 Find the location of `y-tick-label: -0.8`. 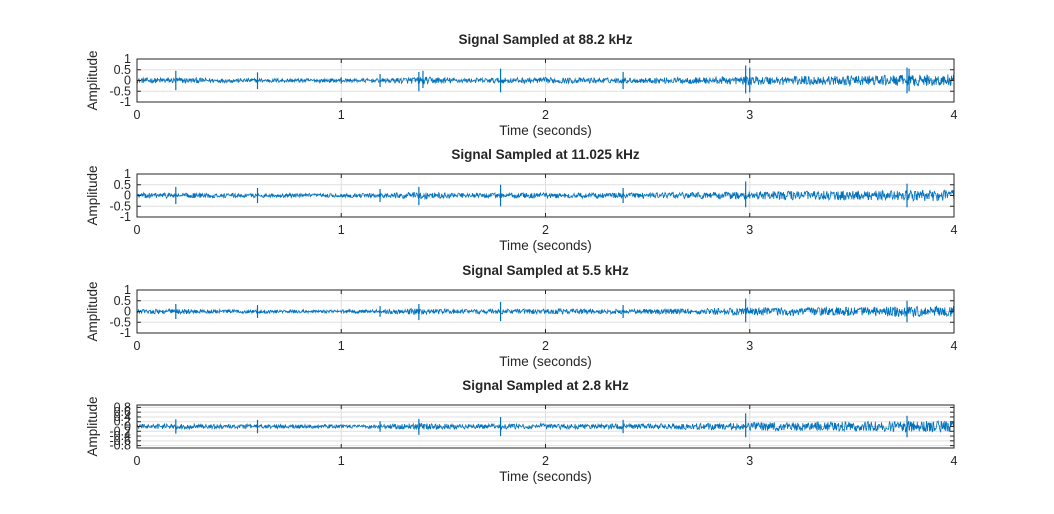

y-tick-label: -0.8 is located at coordinates (120, 446).